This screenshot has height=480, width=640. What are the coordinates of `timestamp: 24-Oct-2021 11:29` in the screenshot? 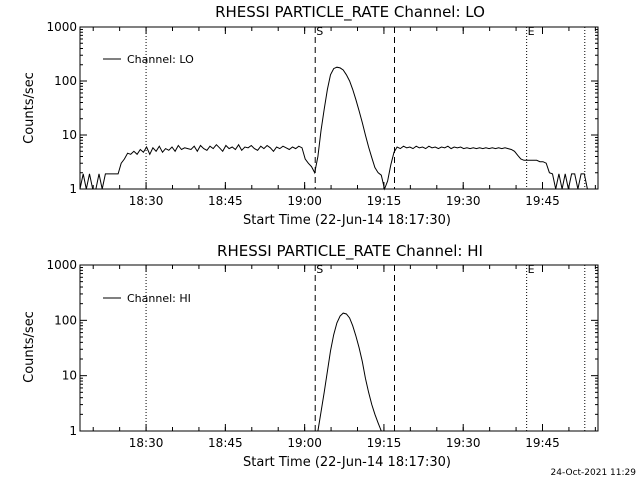 It's located at (594, 473).